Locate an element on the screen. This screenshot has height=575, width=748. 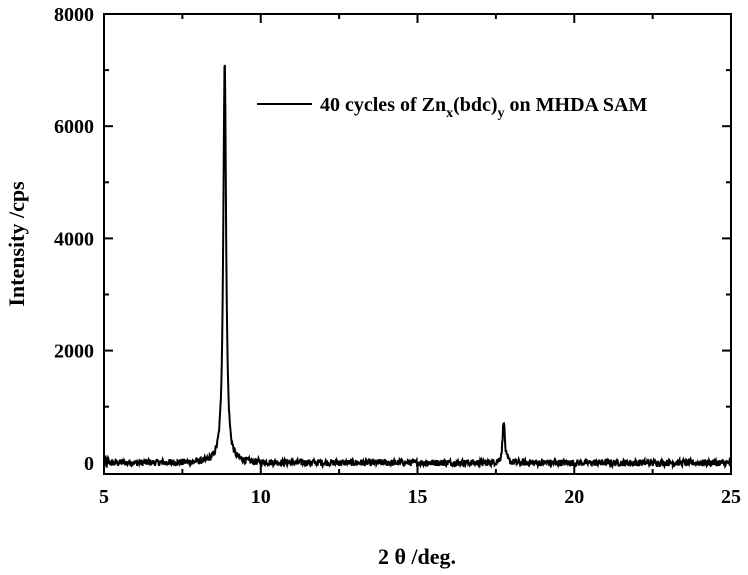
x-tick-label: 25 is located at coordinates (731, 497).